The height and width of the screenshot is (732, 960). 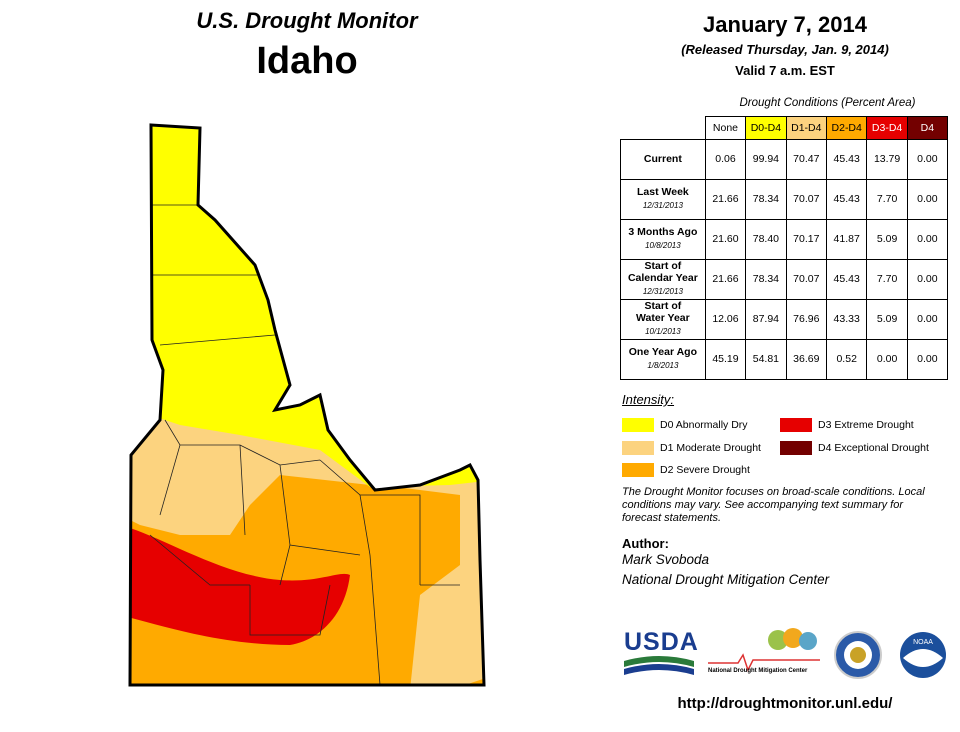 I want to click on noaa-text: NOAA, so click(x=923, y=642).